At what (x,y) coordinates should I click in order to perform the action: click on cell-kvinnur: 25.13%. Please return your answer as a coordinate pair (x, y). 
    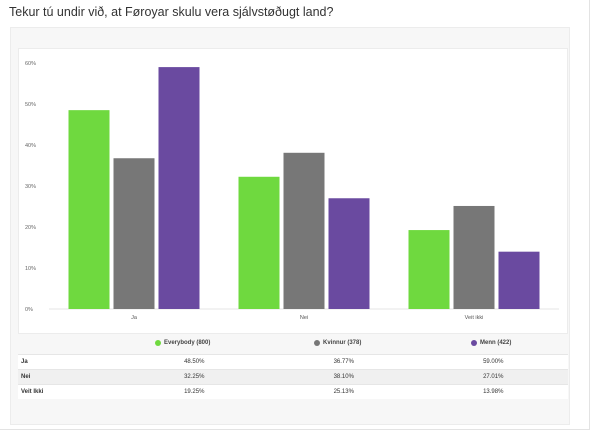
    Looking at the image, I should click on (344, 391).